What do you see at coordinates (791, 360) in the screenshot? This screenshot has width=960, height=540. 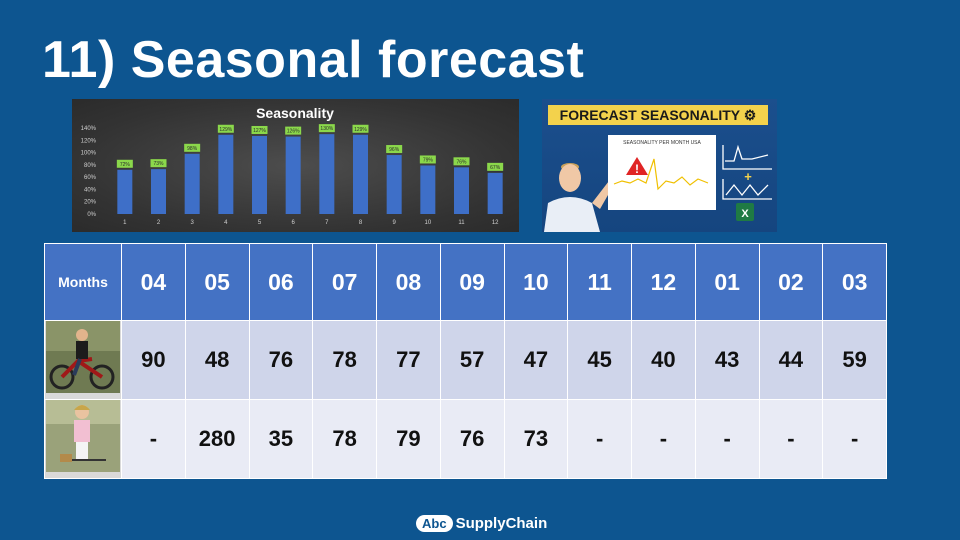 I see `forecast-cell: 44` at bounding box center [791, 360].